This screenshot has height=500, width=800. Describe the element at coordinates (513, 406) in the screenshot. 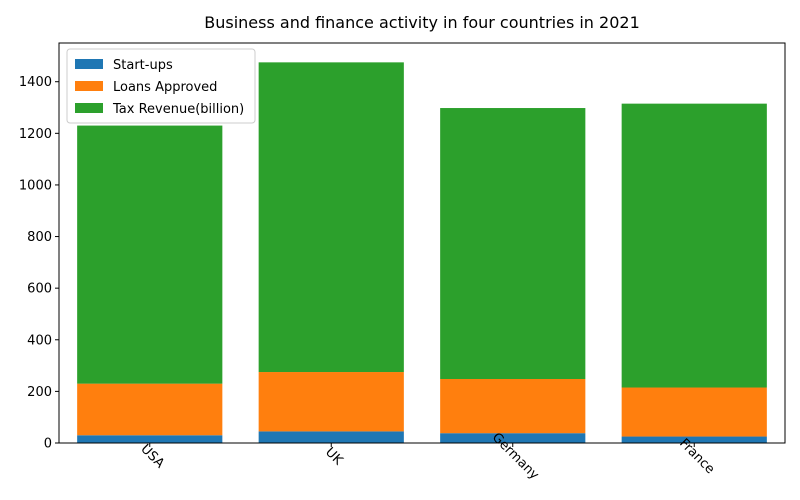

I see `bar-germany-loans-approved` at that location.